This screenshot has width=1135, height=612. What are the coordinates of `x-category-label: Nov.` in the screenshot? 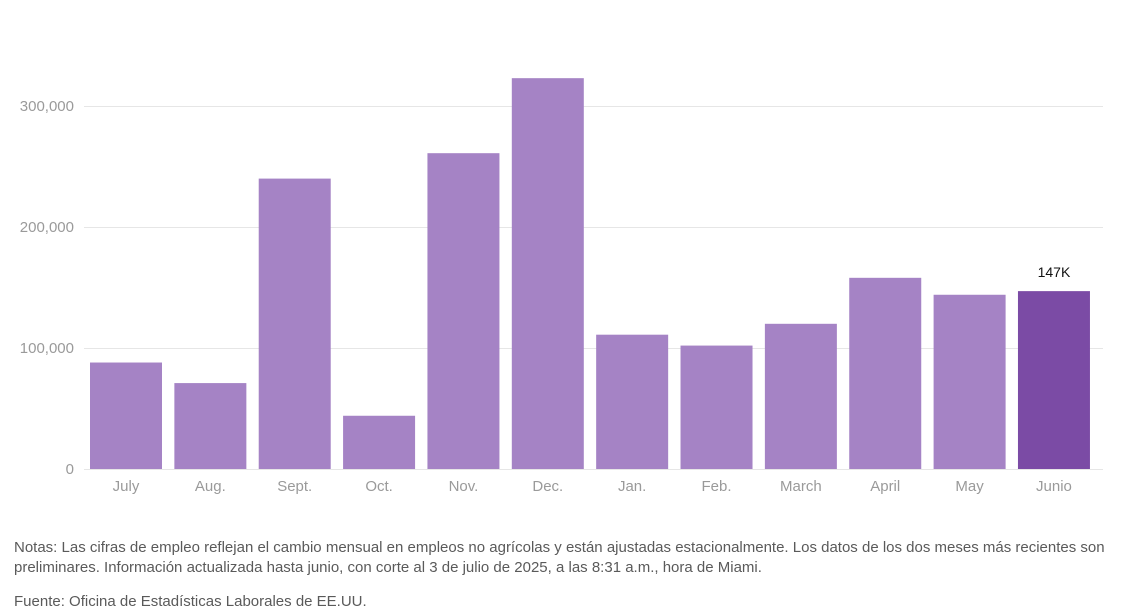 It's located at (464, 486).